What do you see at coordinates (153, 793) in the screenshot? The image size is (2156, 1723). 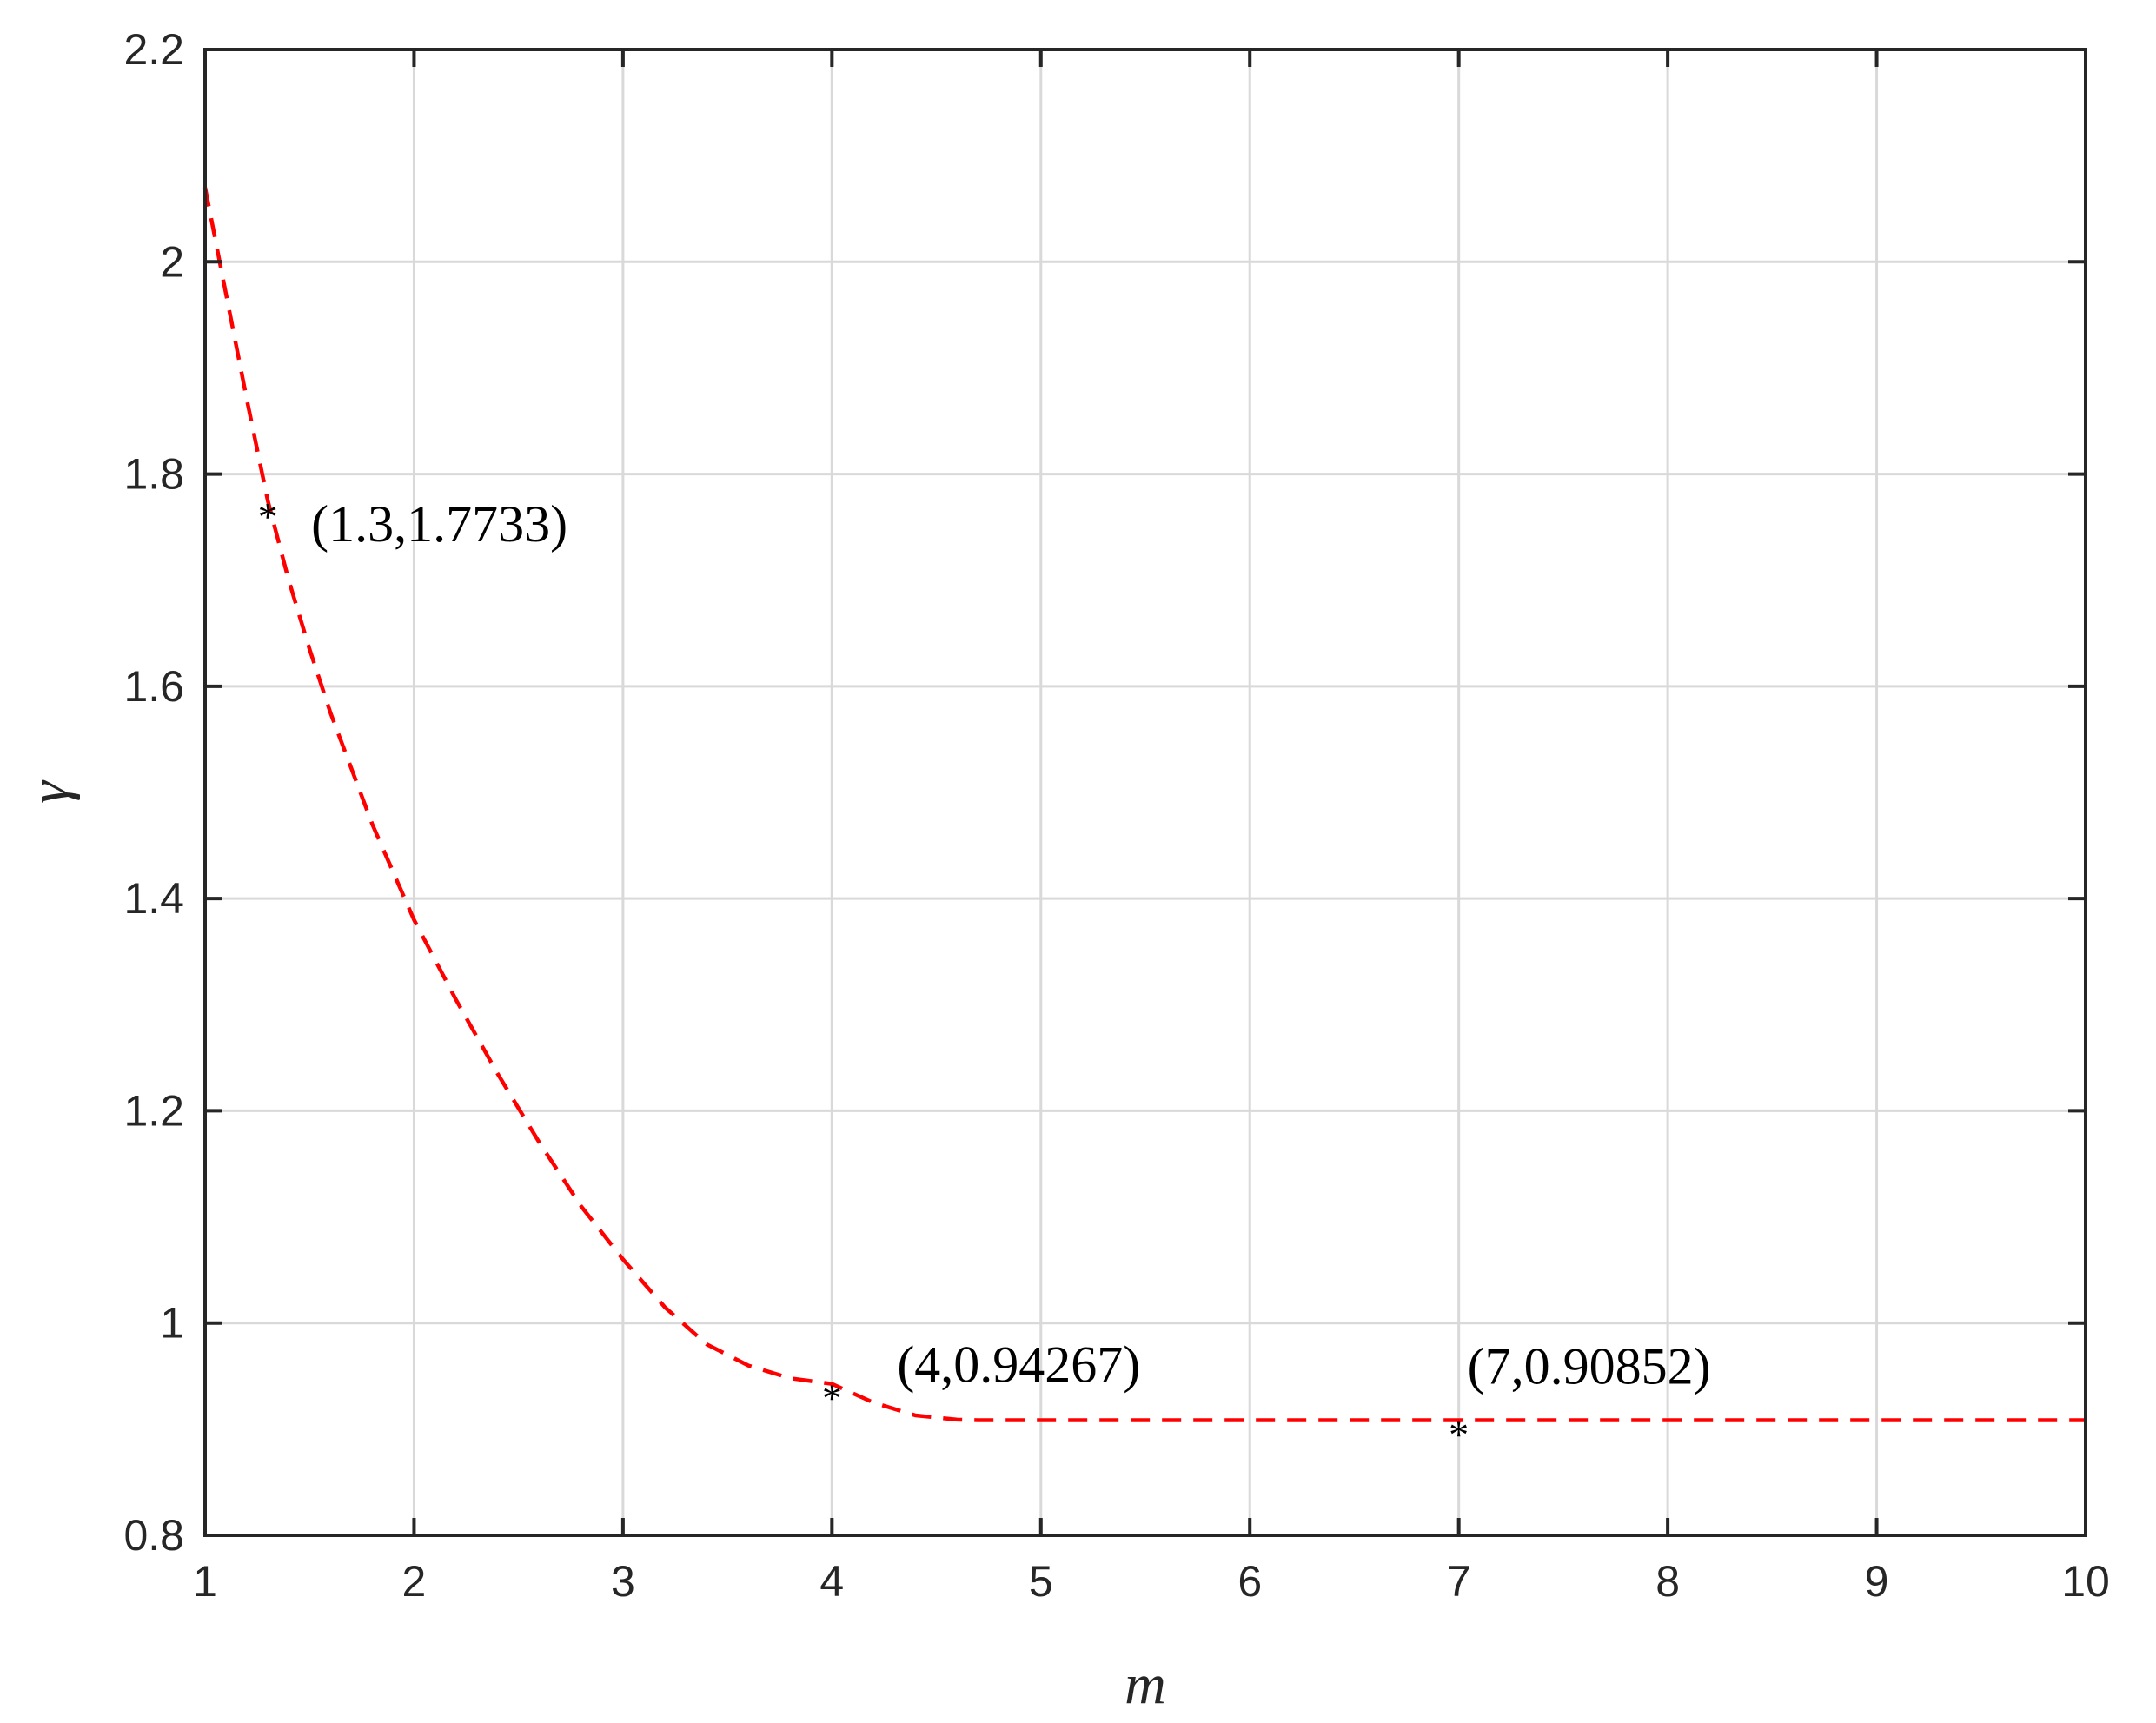 I see `y-tick-labels: 0.8 1 1.2 1.4 1.6 1.8 2 2.2` at bounding box center [153, 793].